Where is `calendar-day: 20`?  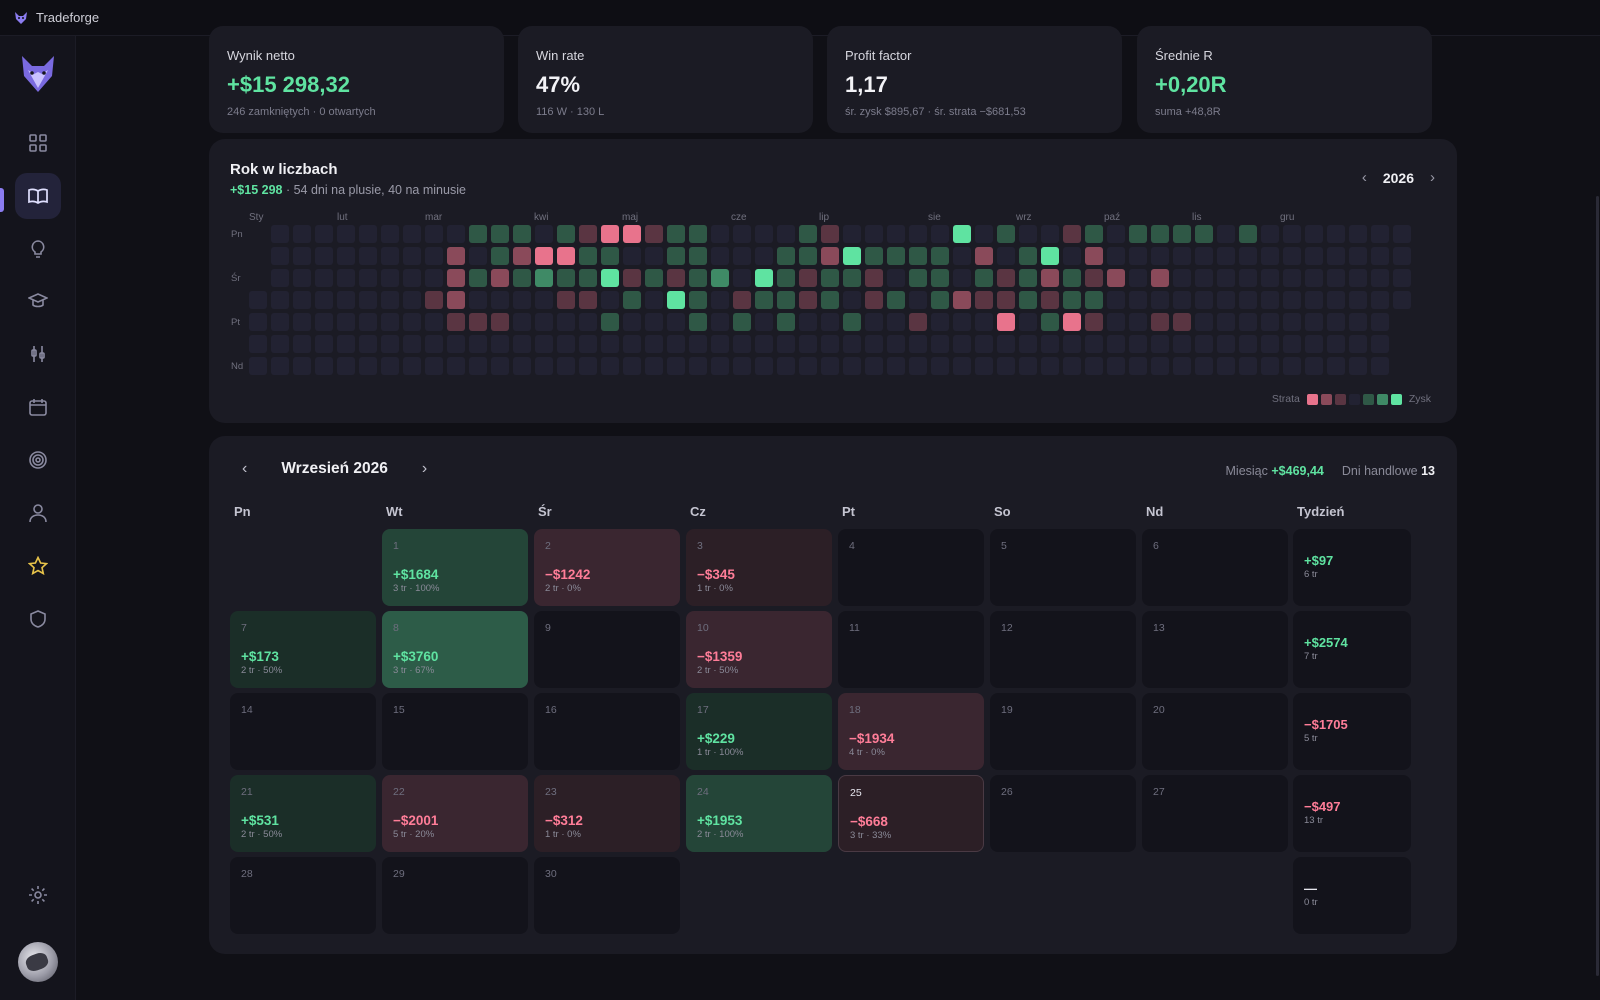
calendar-day: 20 is located at coordinates (1215, 731).